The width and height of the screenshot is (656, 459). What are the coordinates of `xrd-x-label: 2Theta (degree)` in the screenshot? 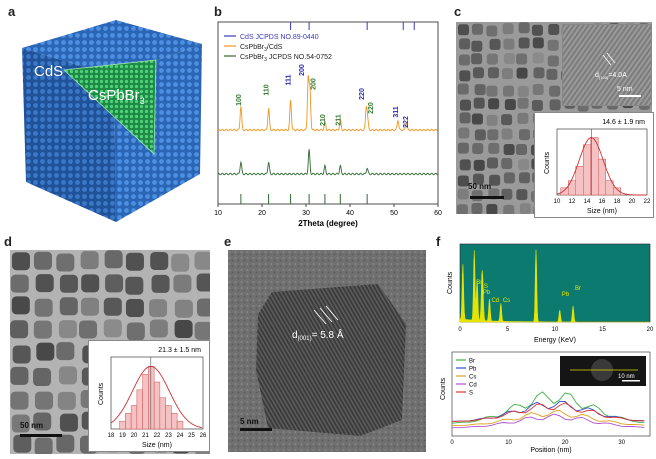 It's located at (328, 223).